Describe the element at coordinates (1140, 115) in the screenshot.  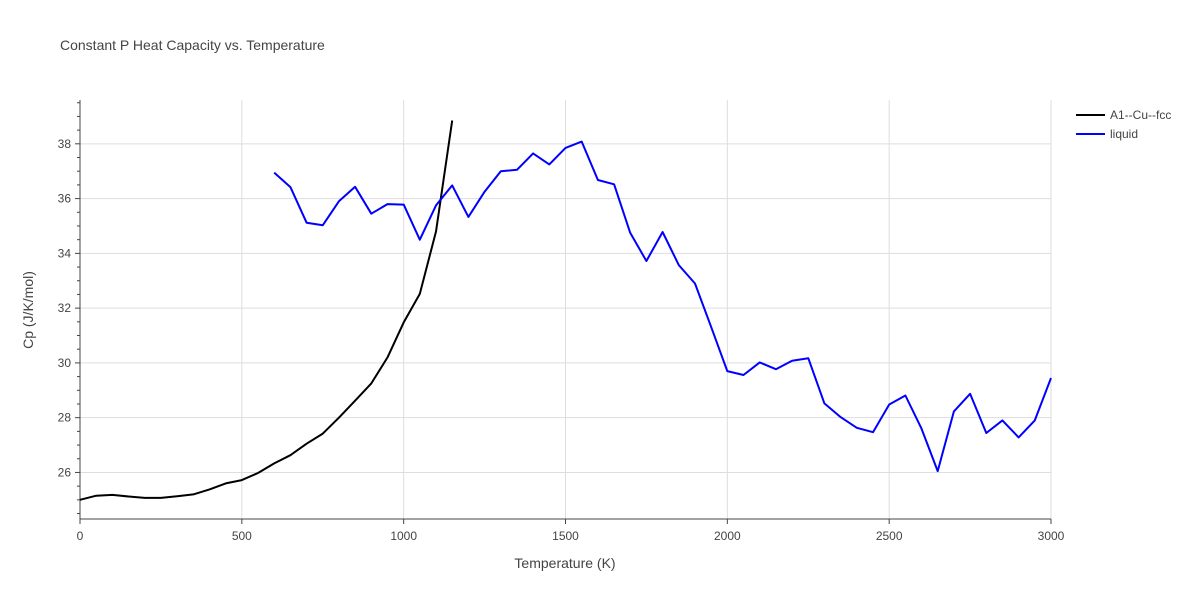
I see `legend-label-0: A1--Cu--fcc` at that location.